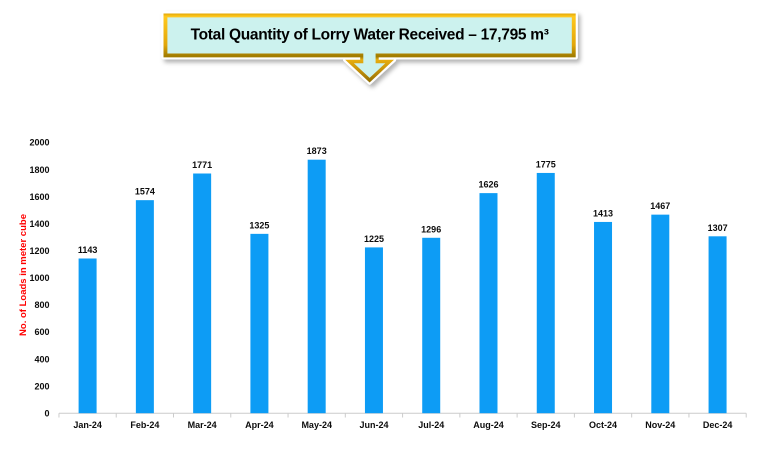 The width and height of the screenshot is (768, 462). What do you see at coordinates (603, 425) in the screenshot?
I see `svg-text: Oct-24` at bounding box center [603, 425].